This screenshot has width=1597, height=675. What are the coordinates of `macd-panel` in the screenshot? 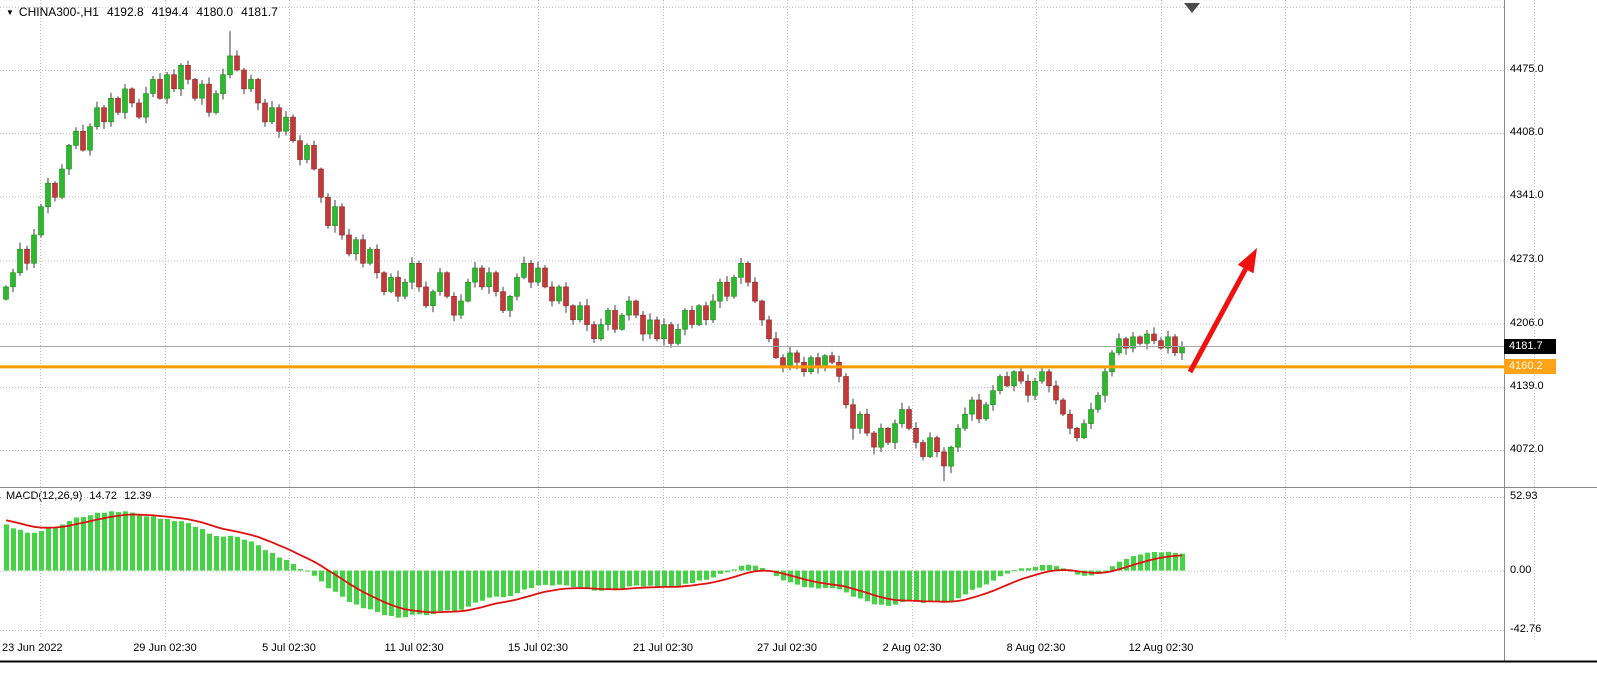 It's located at (594, 564).